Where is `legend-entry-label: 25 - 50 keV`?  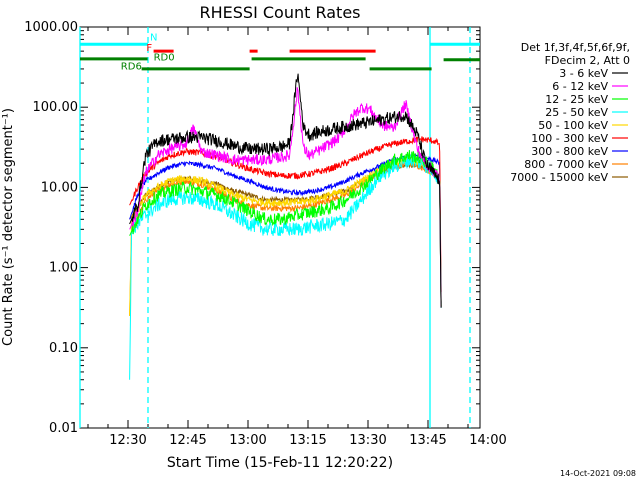
legend-entry-label: 25 - 50 keV is located at coordinates (576, 112).